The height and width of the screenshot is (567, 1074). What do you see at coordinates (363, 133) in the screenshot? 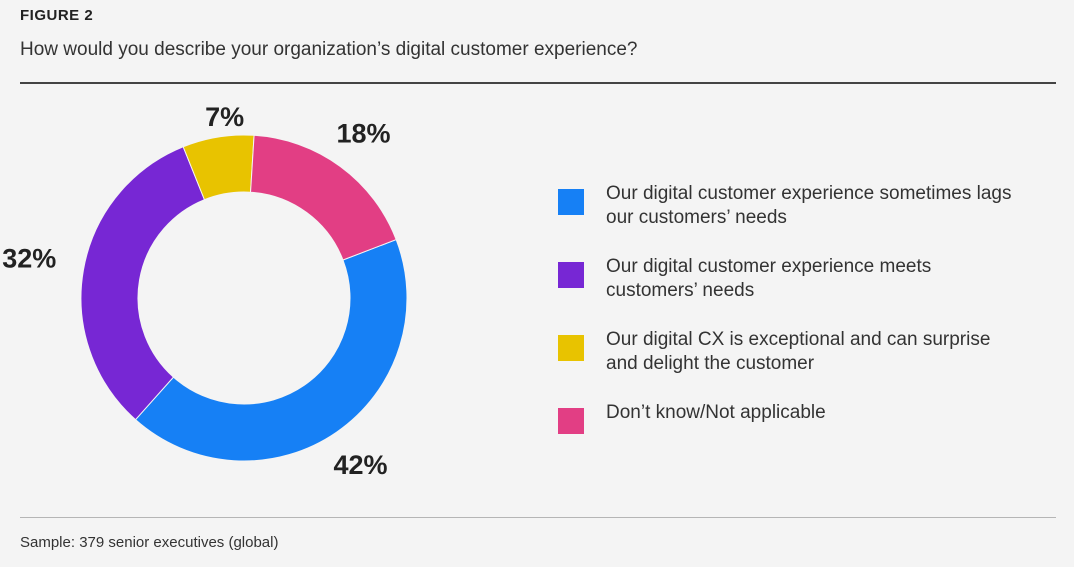
I see `value-label-dont-know: 18%` at bounding box center [363, 133].